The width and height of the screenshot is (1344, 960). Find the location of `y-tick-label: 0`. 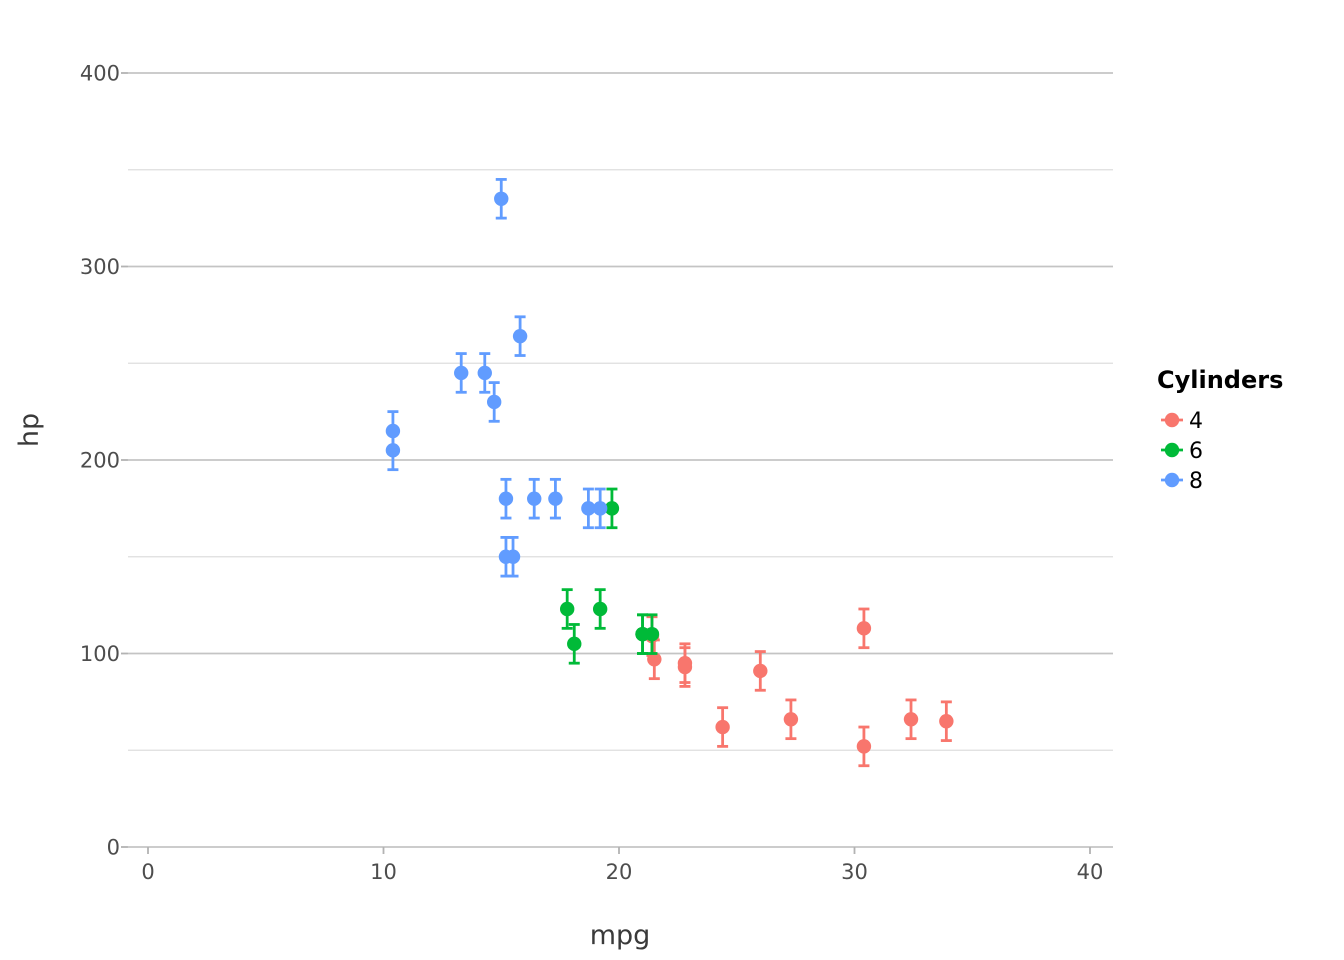

y-tick-label: 0 is located at coordinates (113, 848).